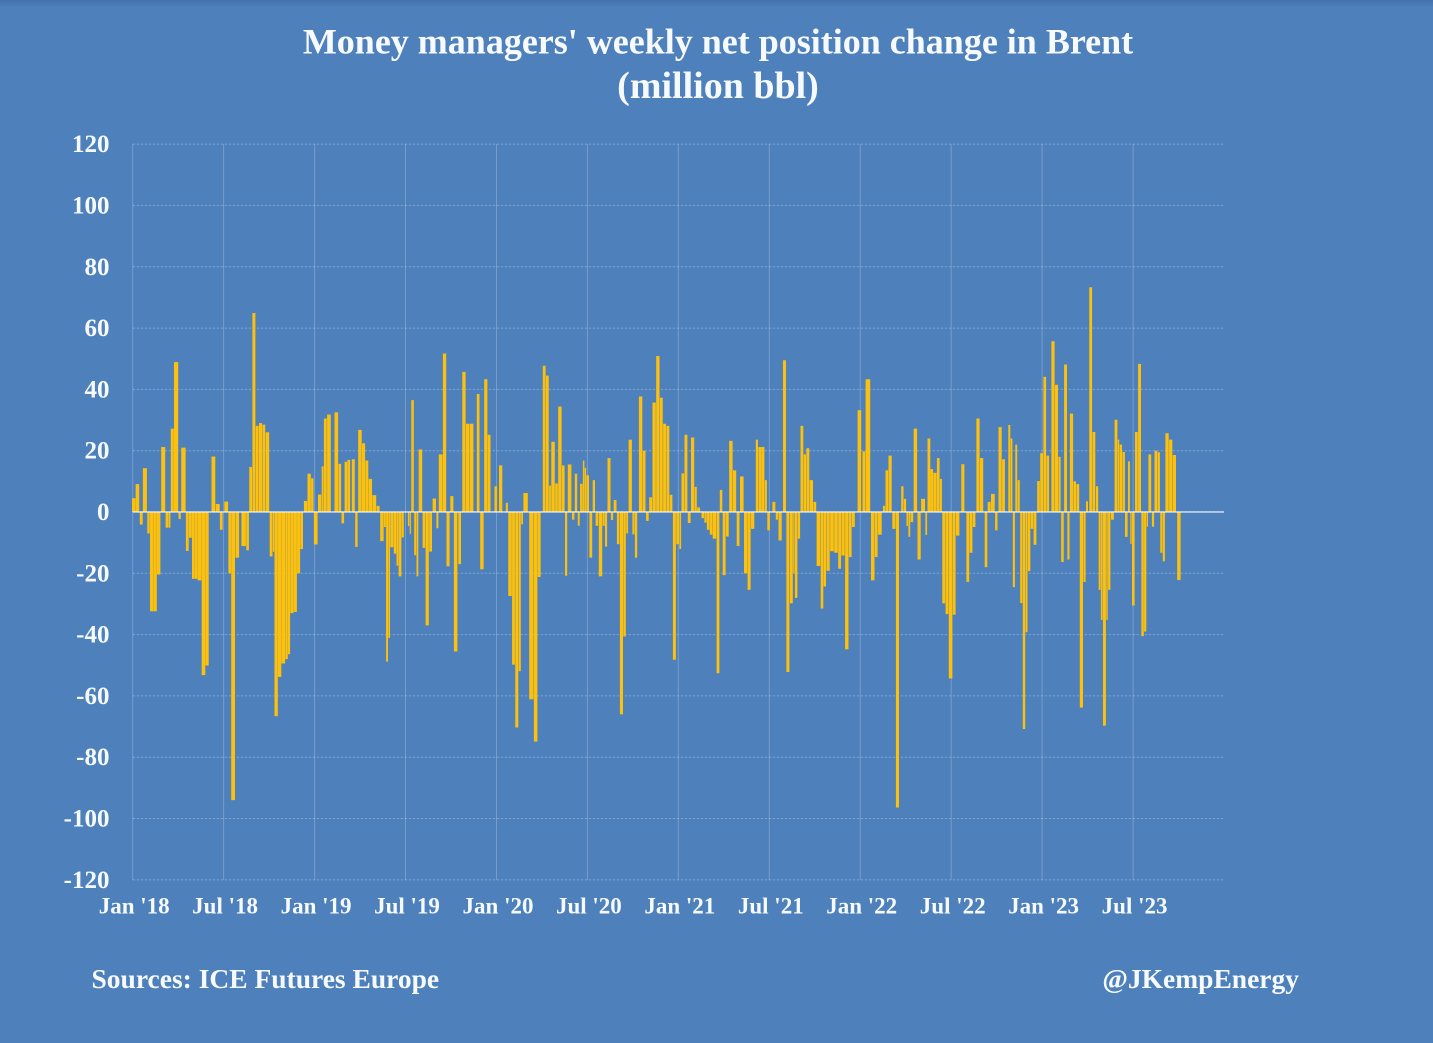  What do you see at coordinates (97, 451) in the screenshot?
I see `svg-text: 20` at bounding box center [97, 451].